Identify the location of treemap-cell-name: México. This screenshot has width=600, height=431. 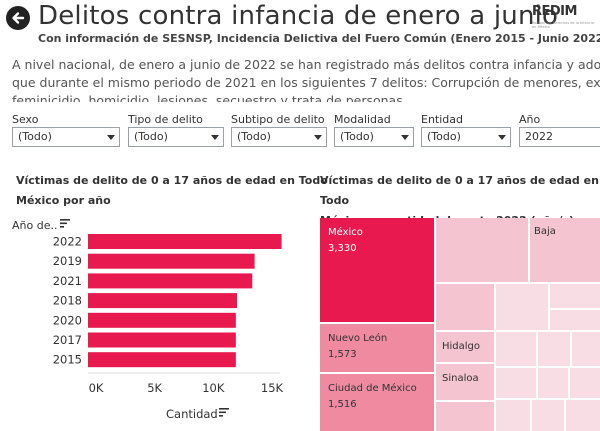
(345, 232).